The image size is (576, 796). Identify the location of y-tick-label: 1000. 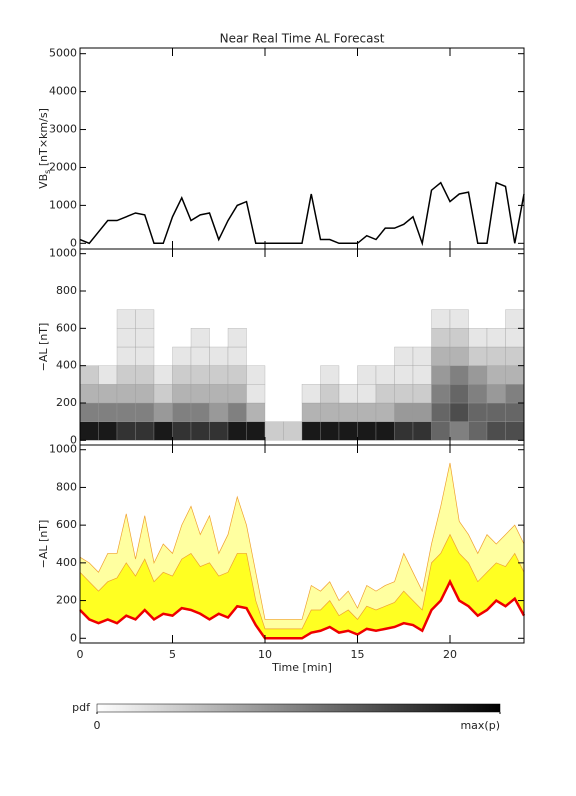
(63, 253).